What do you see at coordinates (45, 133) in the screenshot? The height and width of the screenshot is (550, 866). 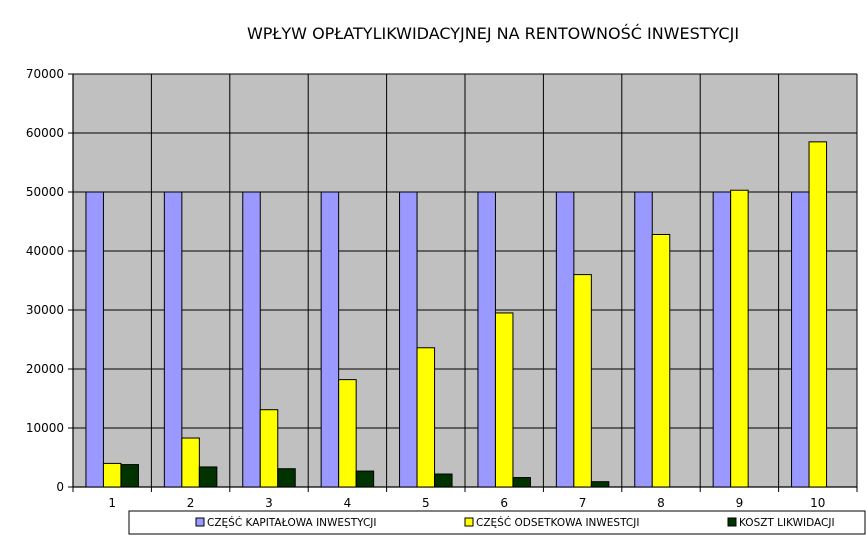 I see `y-tick-label: 60000` at bounding box center [45, 133].